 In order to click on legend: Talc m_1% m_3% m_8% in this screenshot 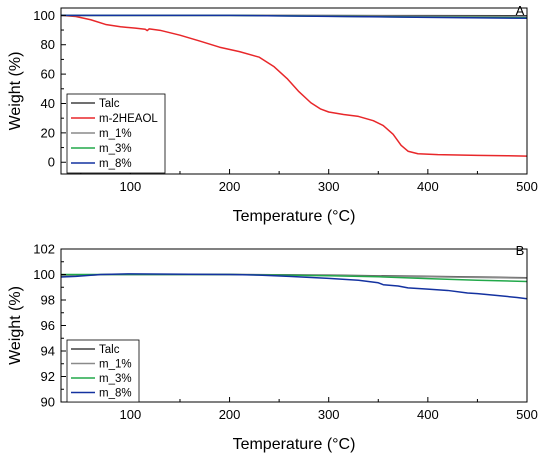, I will do `click(103, 371)`.